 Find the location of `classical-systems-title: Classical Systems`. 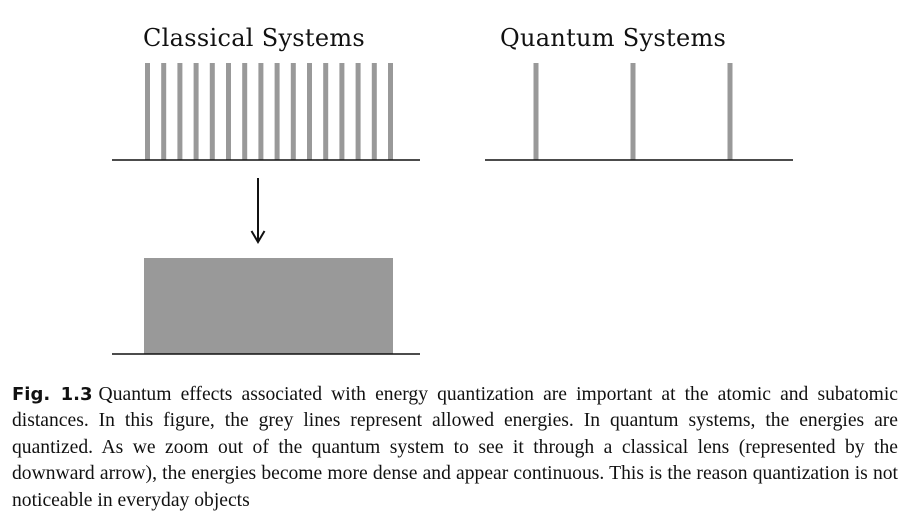

classical-systems-title: Classical Systems is located at coordinates (254, 38).